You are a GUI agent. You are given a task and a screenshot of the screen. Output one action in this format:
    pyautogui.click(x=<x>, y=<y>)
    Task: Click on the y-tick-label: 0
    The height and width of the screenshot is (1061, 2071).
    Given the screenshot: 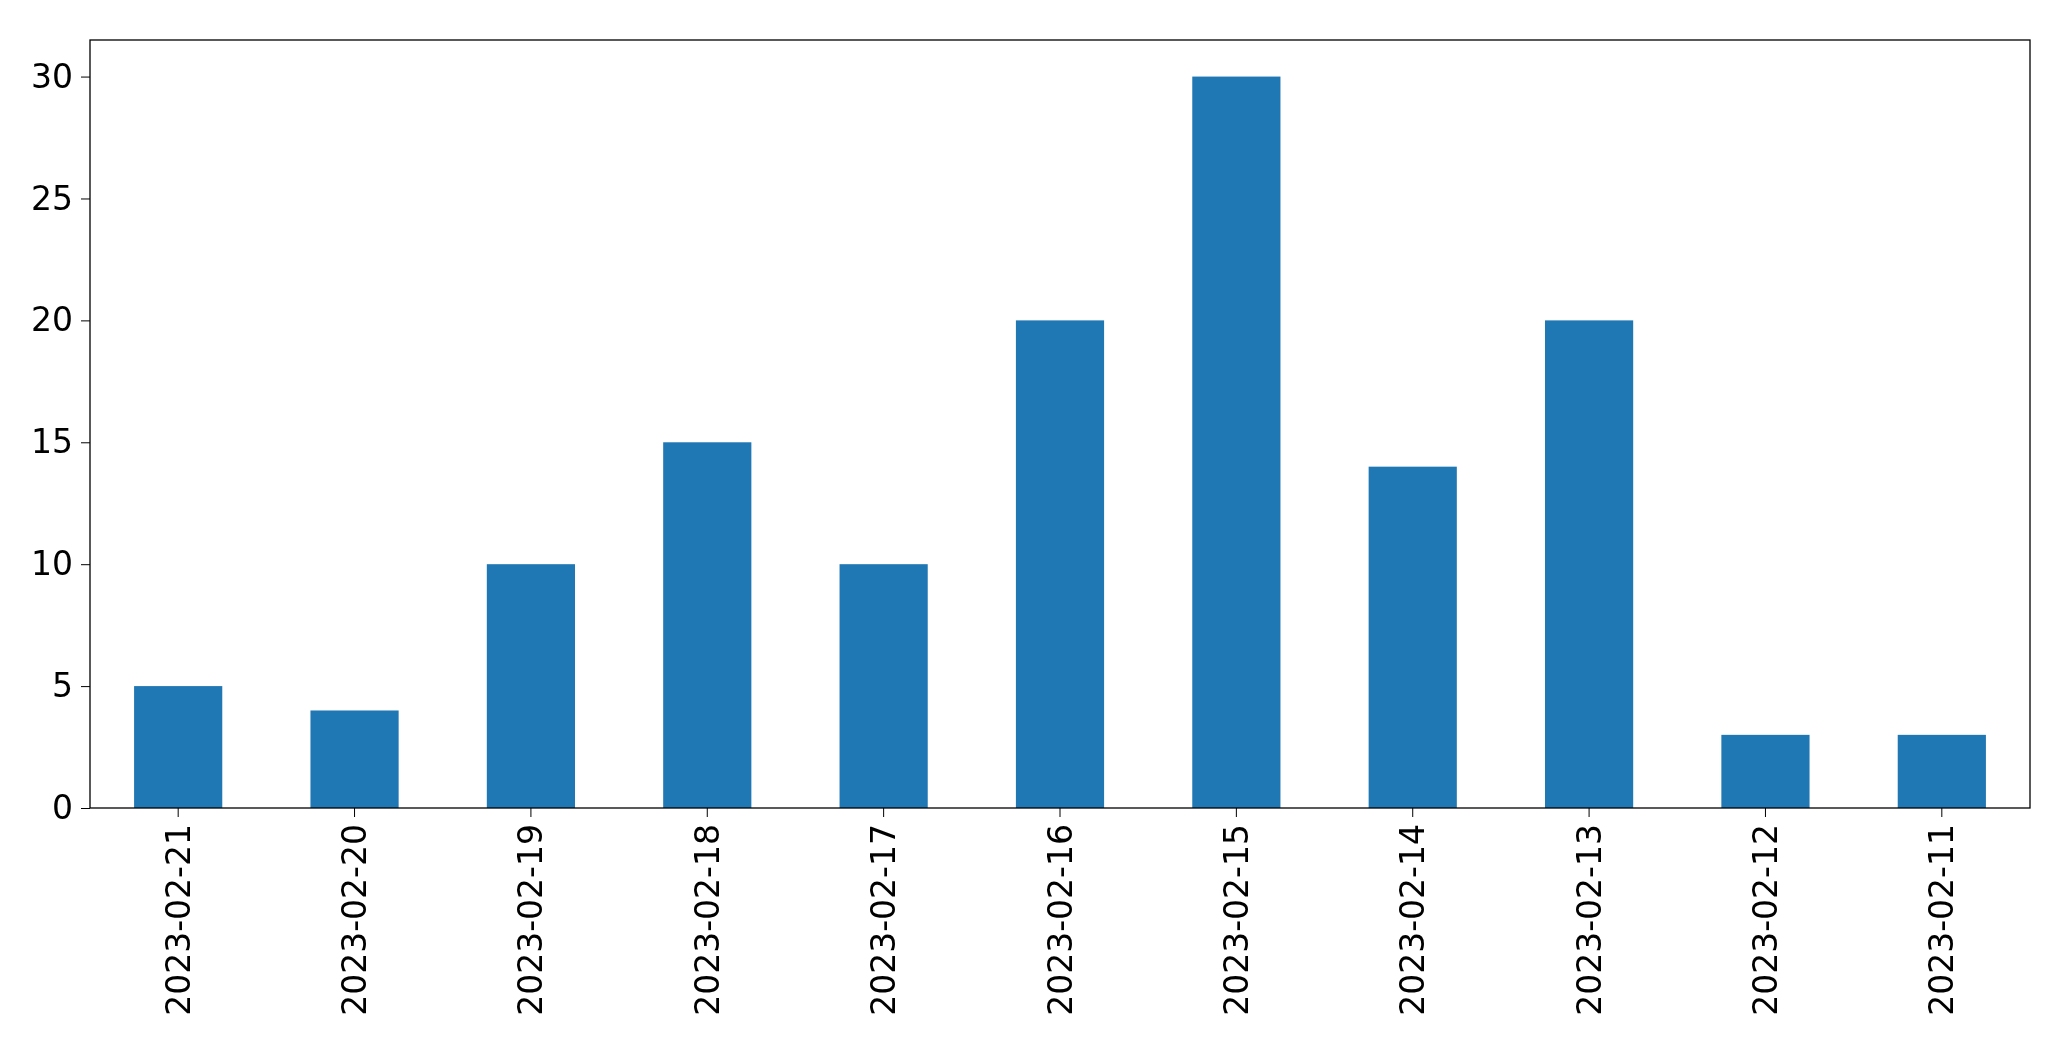 What is the action you would take?
    pyautogui.click(x=62, y=808)
    